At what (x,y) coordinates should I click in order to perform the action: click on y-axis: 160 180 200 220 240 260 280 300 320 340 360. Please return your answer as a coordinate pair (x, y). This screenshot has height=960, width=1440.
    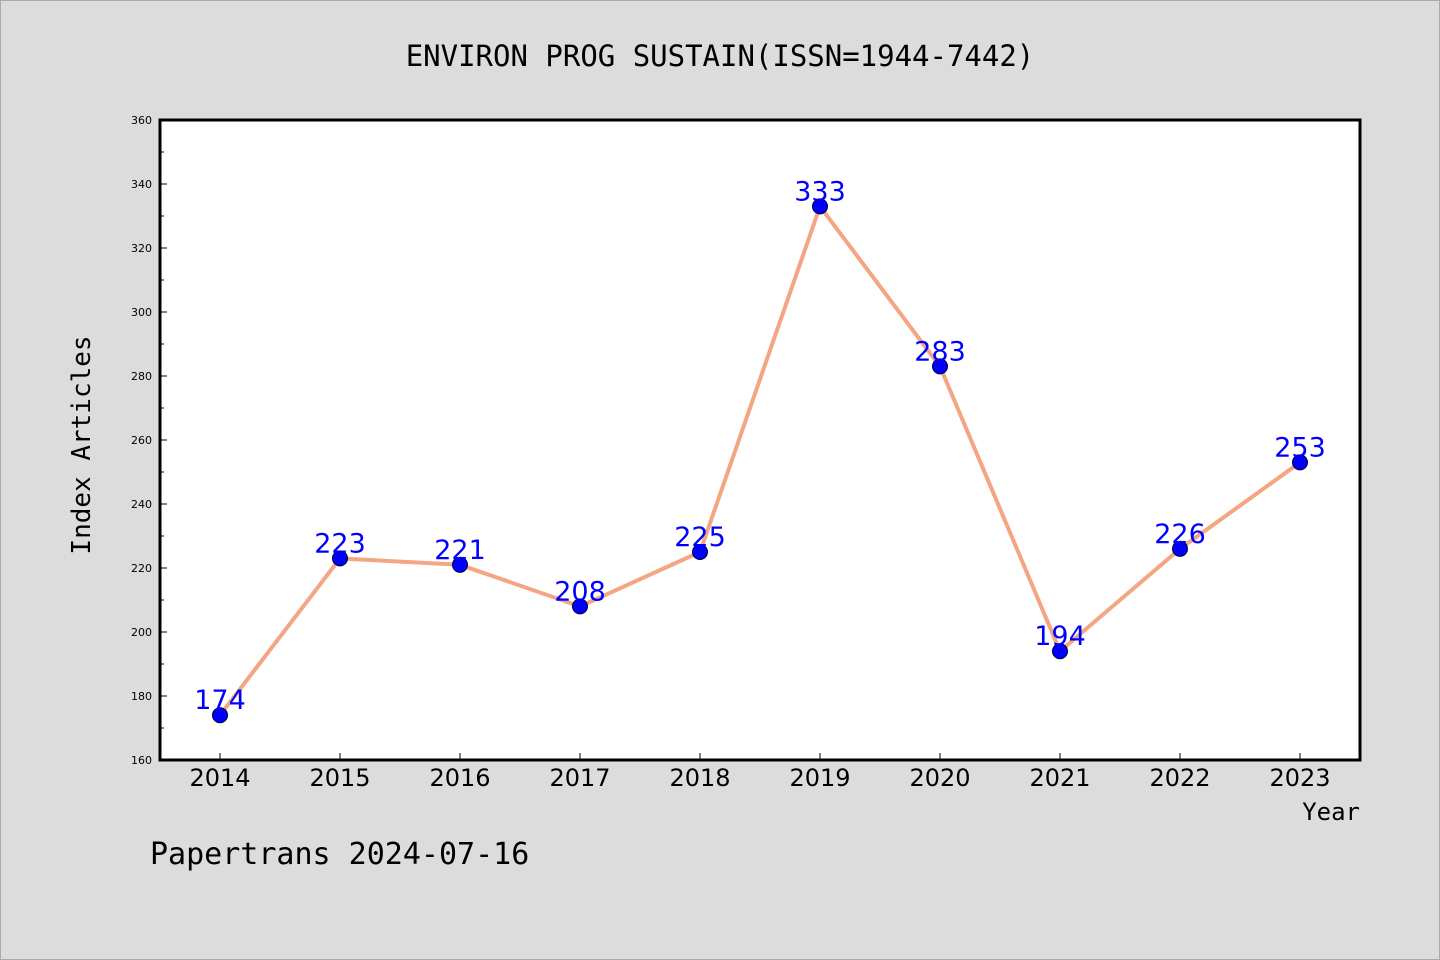
    Looking at the image, I should click on (149, 440).